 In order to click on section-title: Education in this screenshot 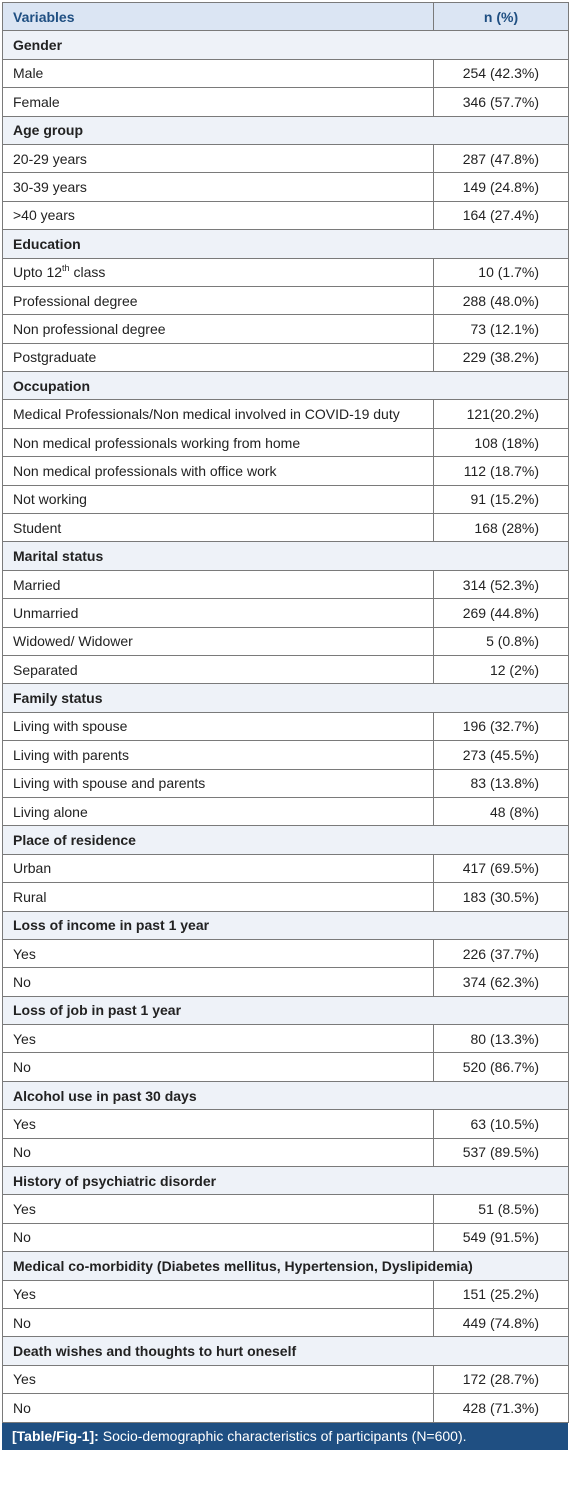, I will do `click(285, 244)`.